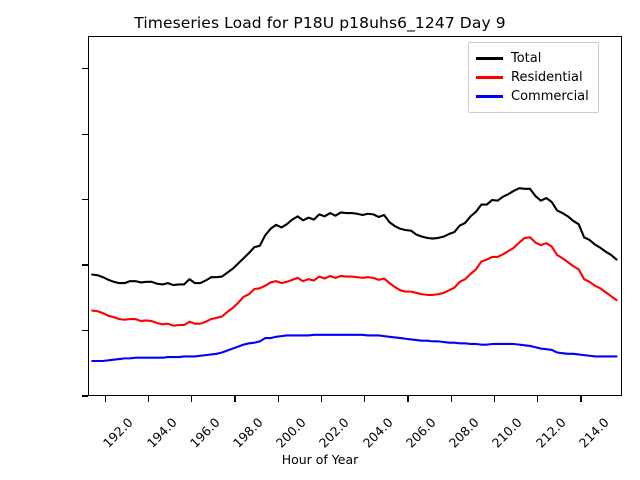 The image size is (640, 480). What do you see at coordinates (547, 77) in the screenshot?
I see `legend-label: Residential` at bounding box center [547, 77].